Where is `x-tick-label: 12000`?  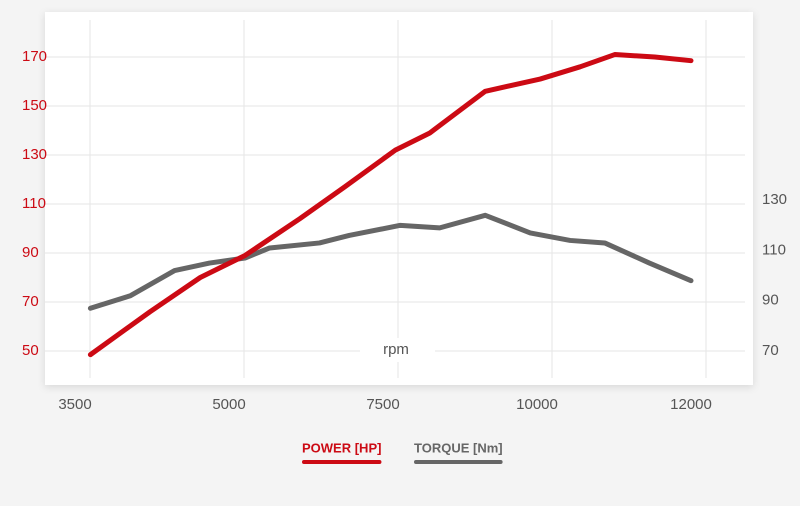
x-tick-label: 12000 is located at coordinates (691, 404).